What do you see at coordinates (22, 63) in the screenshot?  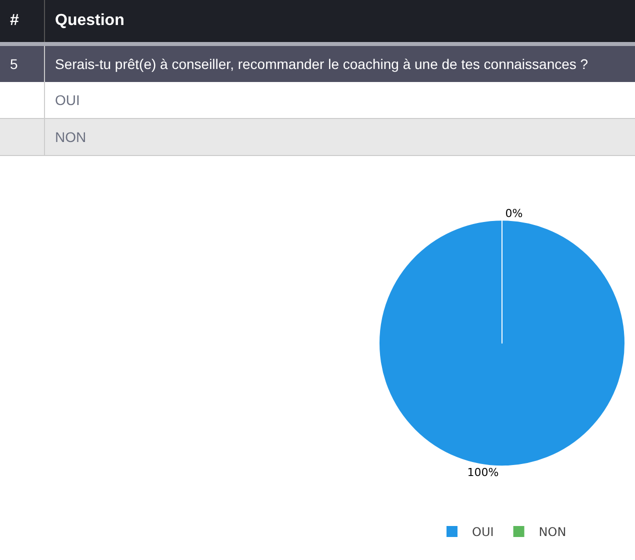 I see `text: 5` at bounding box center [22, 63].